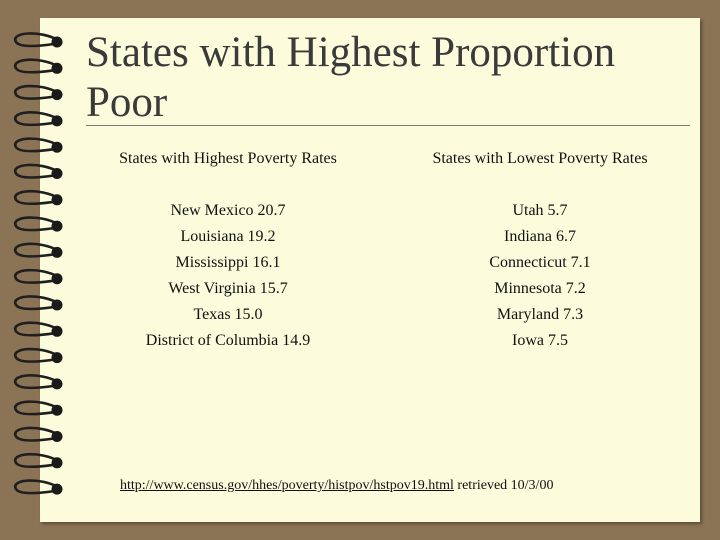 The image size is (720, 540). Describe the element at coordinates (503, 485) in the screenshot. I see `retrieved-date: retrieved 10/3/00` at that location.